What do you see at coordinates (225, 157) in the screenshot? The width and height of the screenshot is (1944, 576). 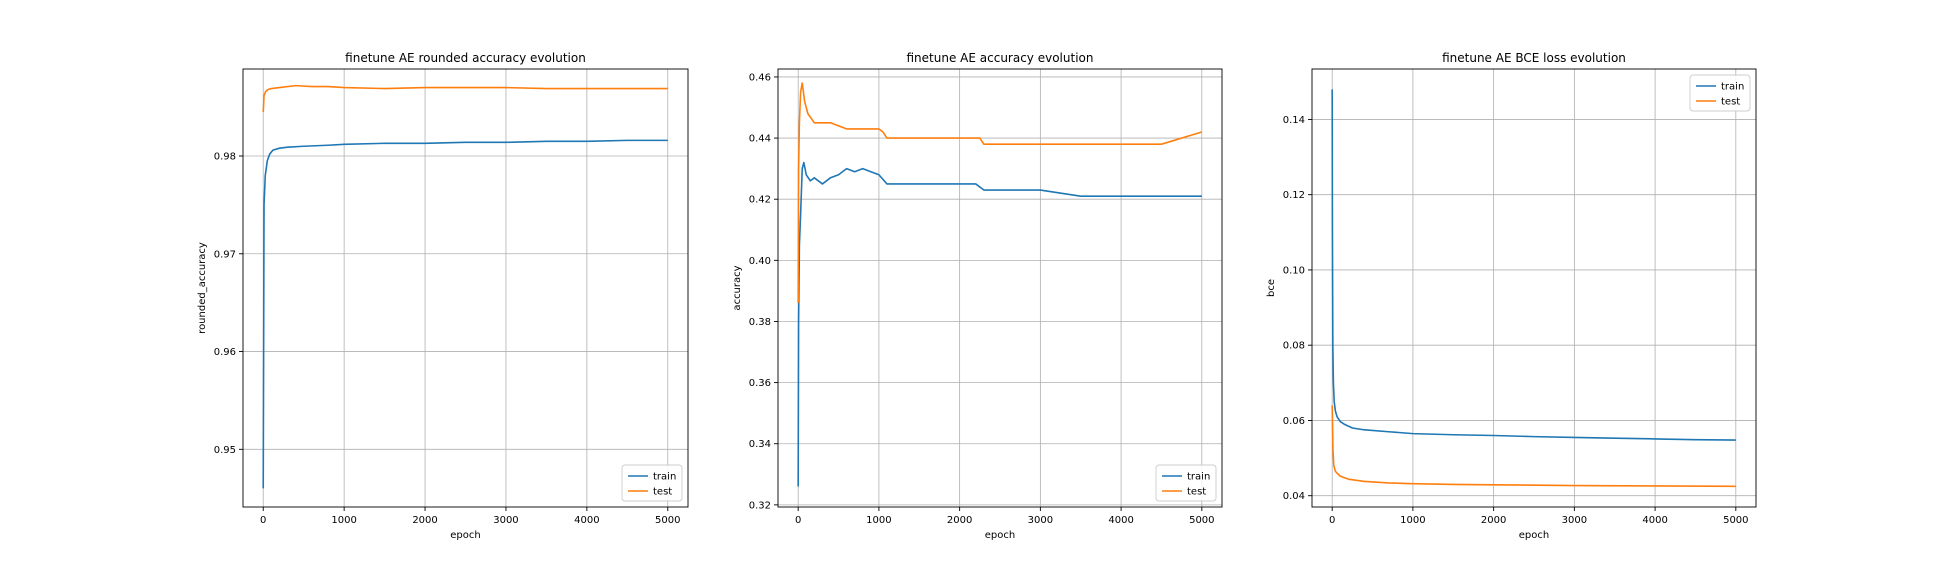 I see `y-tick-label: 0.98` at bounding box center [225, 157].